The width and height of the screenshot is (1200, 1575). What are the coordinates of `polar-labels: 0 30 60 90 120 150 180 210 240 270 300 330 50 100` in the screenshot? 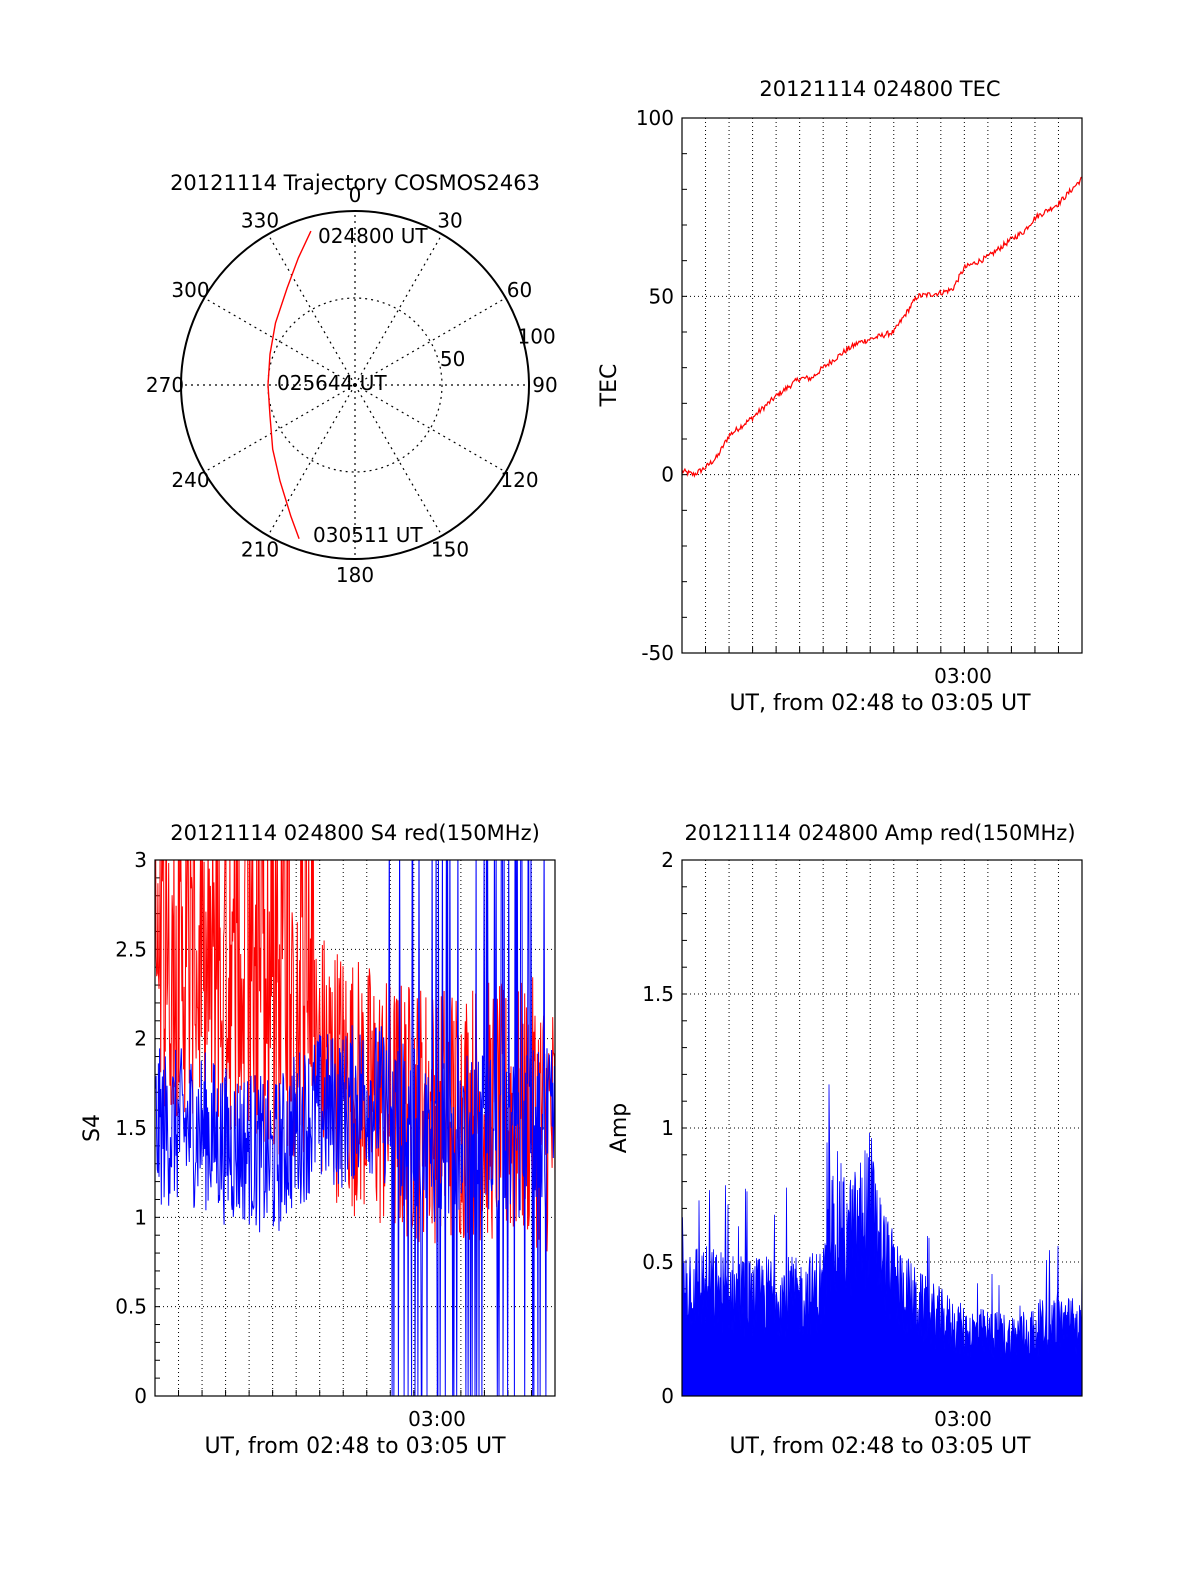 It's located at (352, 385).